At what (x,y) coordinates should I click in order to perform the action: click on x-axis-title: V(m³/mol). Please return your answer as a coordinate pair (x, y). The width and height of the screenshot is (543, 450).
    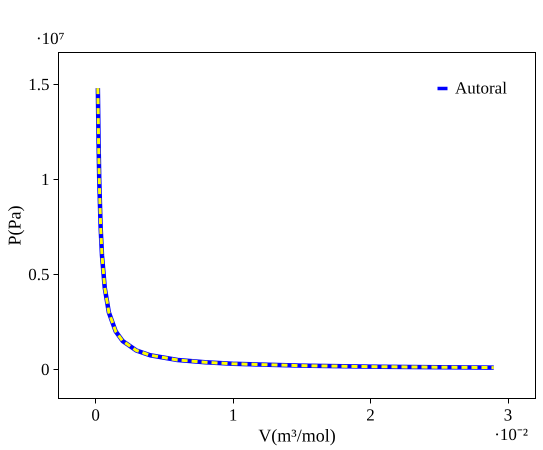
    Looking at the image, I should click on (297, 436).